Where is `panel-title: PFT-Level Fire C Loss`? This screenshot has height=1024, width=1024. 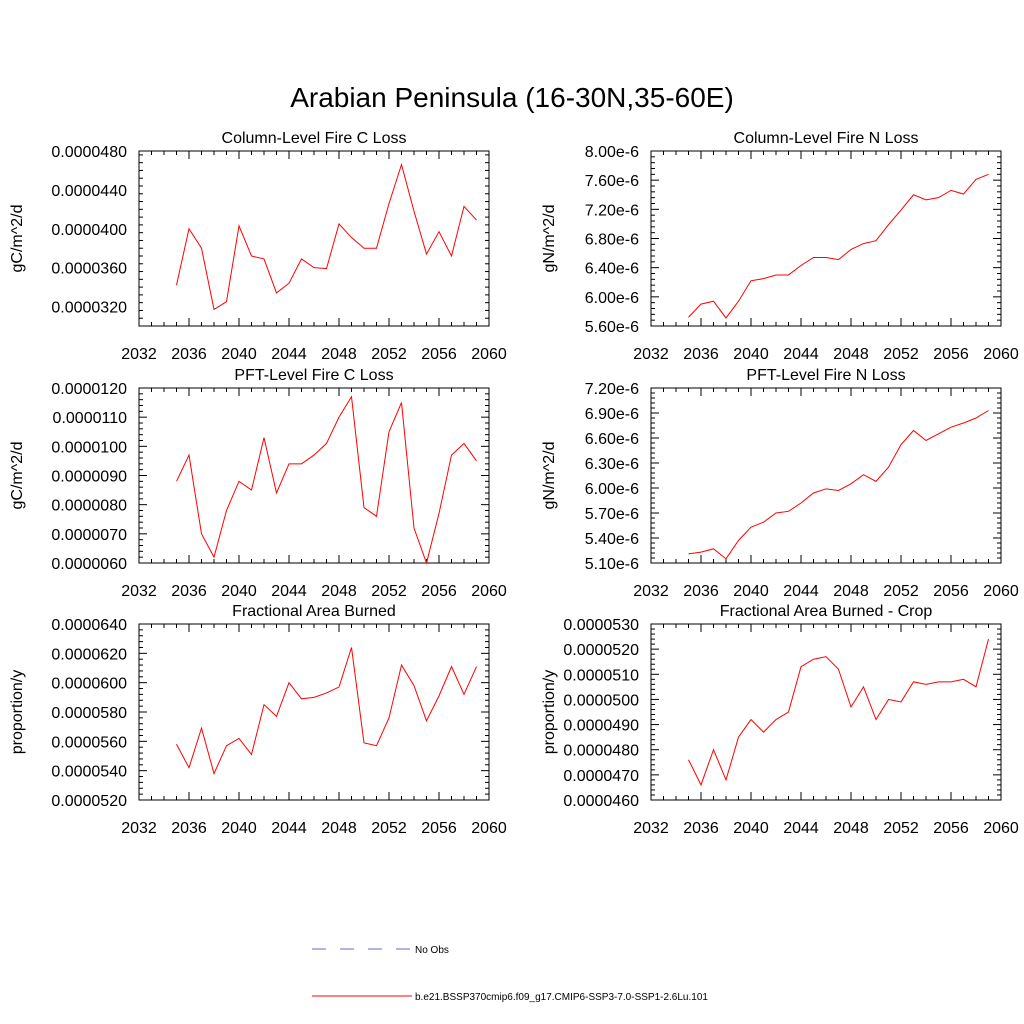 panel-title: PFT-Level Fire C Loss is located at coordinates (313, 375).